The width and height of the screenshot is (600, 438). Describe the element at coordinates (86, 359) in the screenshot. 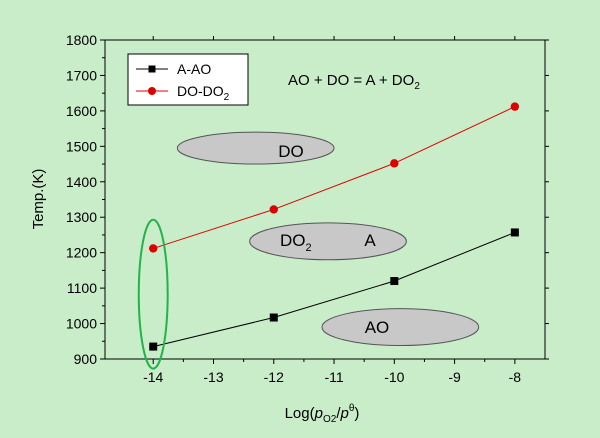

I see `y-tick-label: 900` at that location.